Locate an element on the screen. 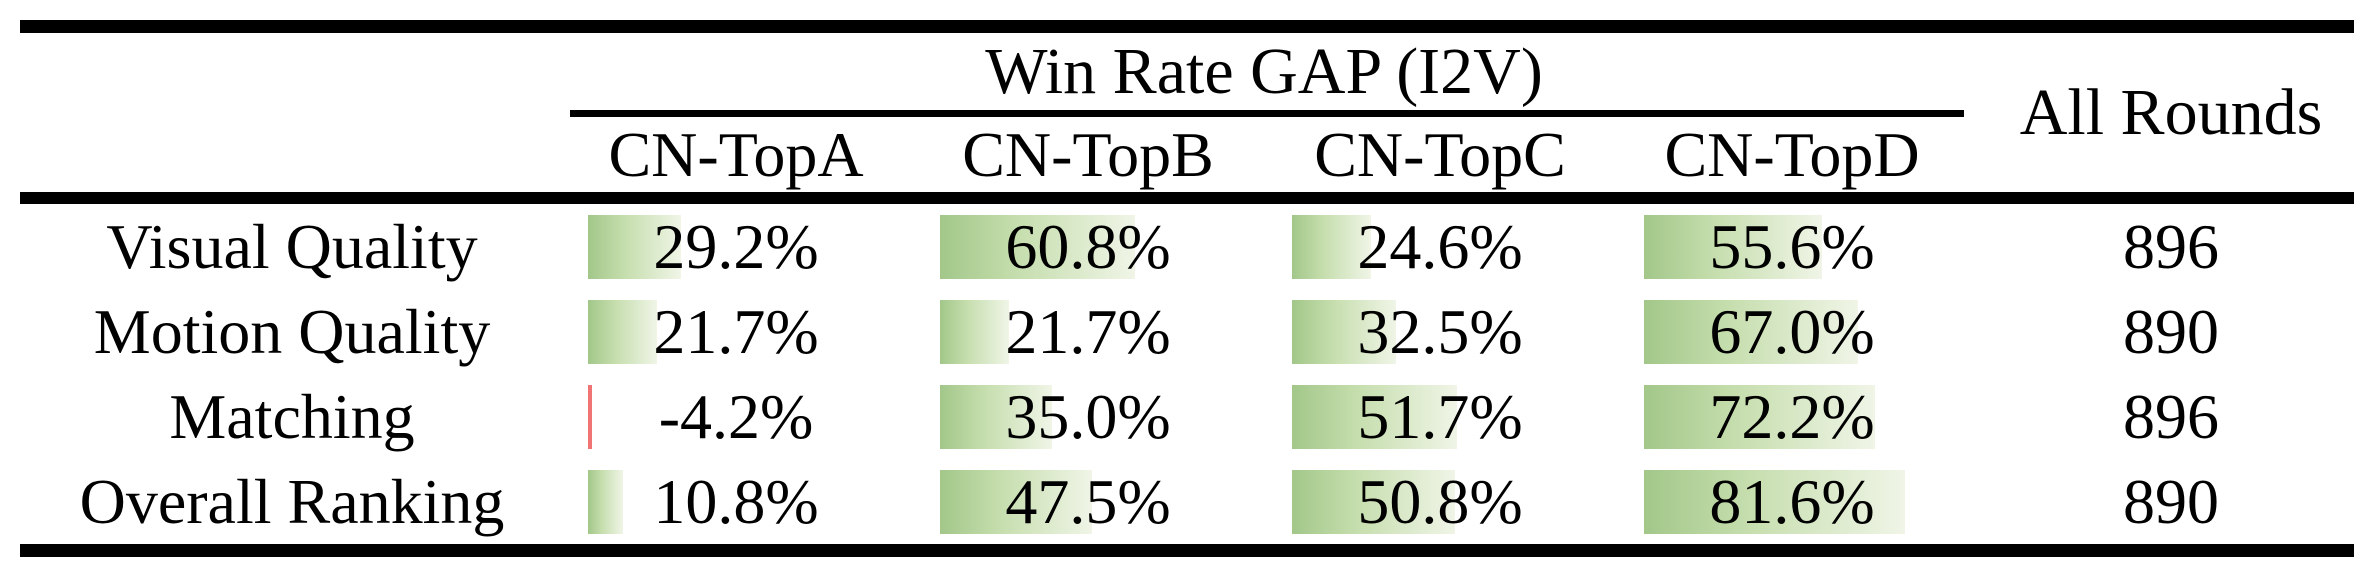 The width and height of the screenshot is (2374, 570). winrate-value: 29.2% is located at coordinates (736, 246).